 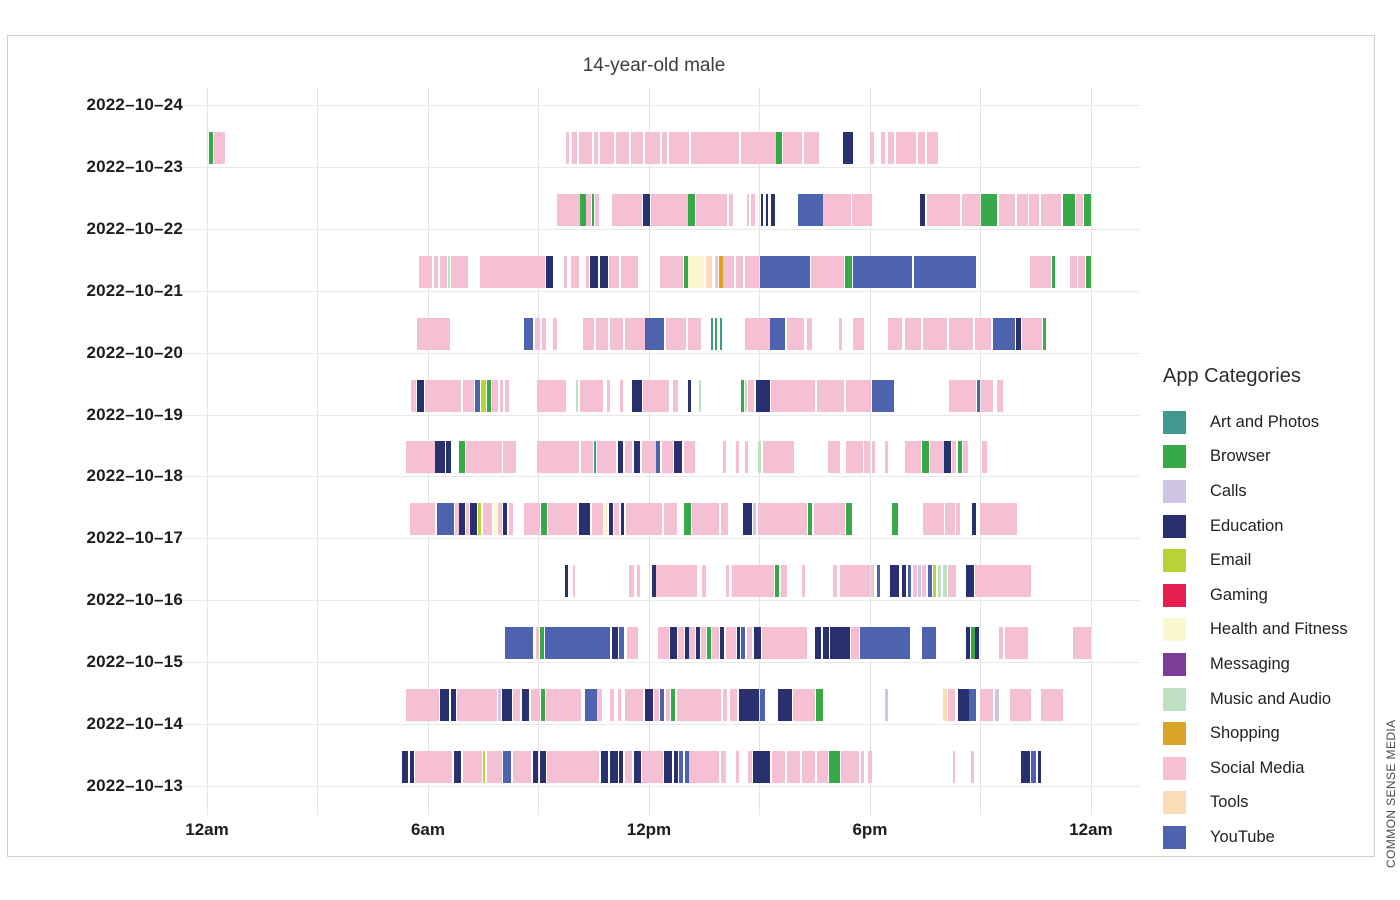 What do you see at coordinates (1391, 793) in the screenshot?
I see `branding-vertical: COMMON SENSE MEDIA` at bounding box center [1391, 793].